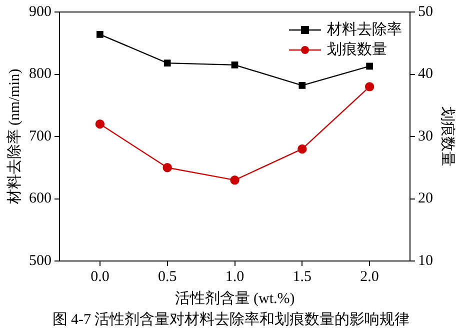 Image resolution: width=462 pixels, height=336 pixels. I want to click on y2-tick-label: 20, so click(425, 198).